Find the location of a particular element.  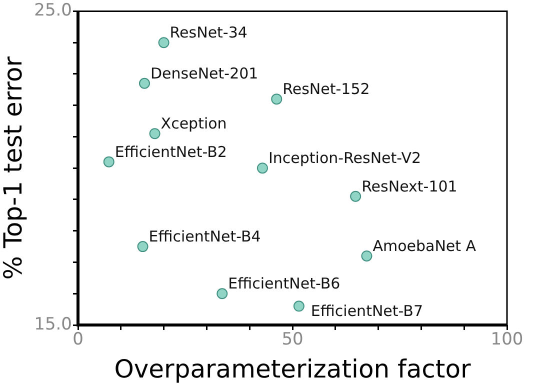

annotation: EfficientNet-B6 is located at coordinates (284, 283).